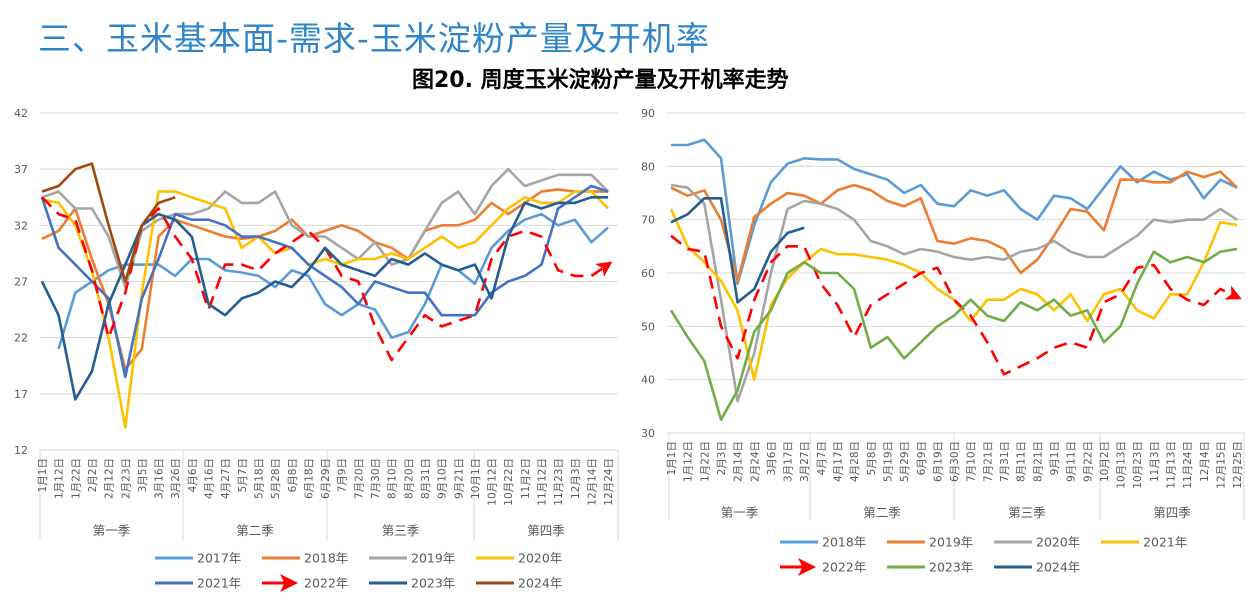 Image resolution: width=1256 pixels, height=604 pixels. What do you see at coordinates (805, 461) in the screenshot?
I see `x-tick-label: 3月27日` at bounding box center [805, 461].